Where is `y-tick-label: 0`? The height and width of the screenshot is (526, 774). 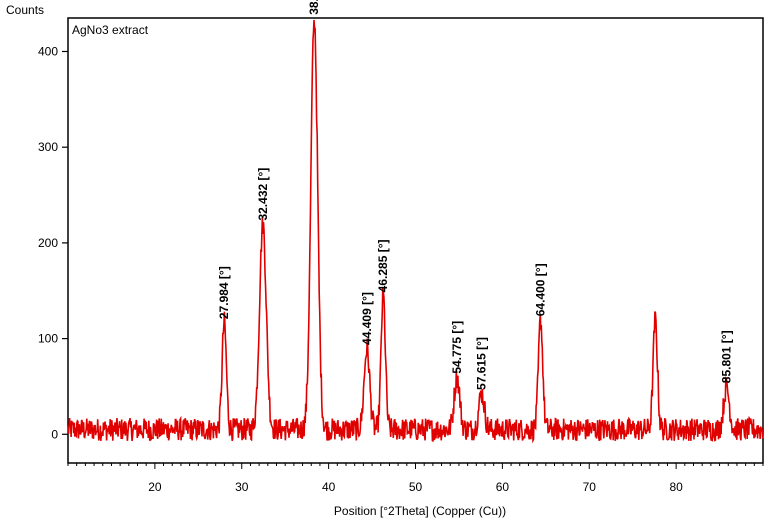
y-tick-label: 0 is located at coordinates (54, 434).